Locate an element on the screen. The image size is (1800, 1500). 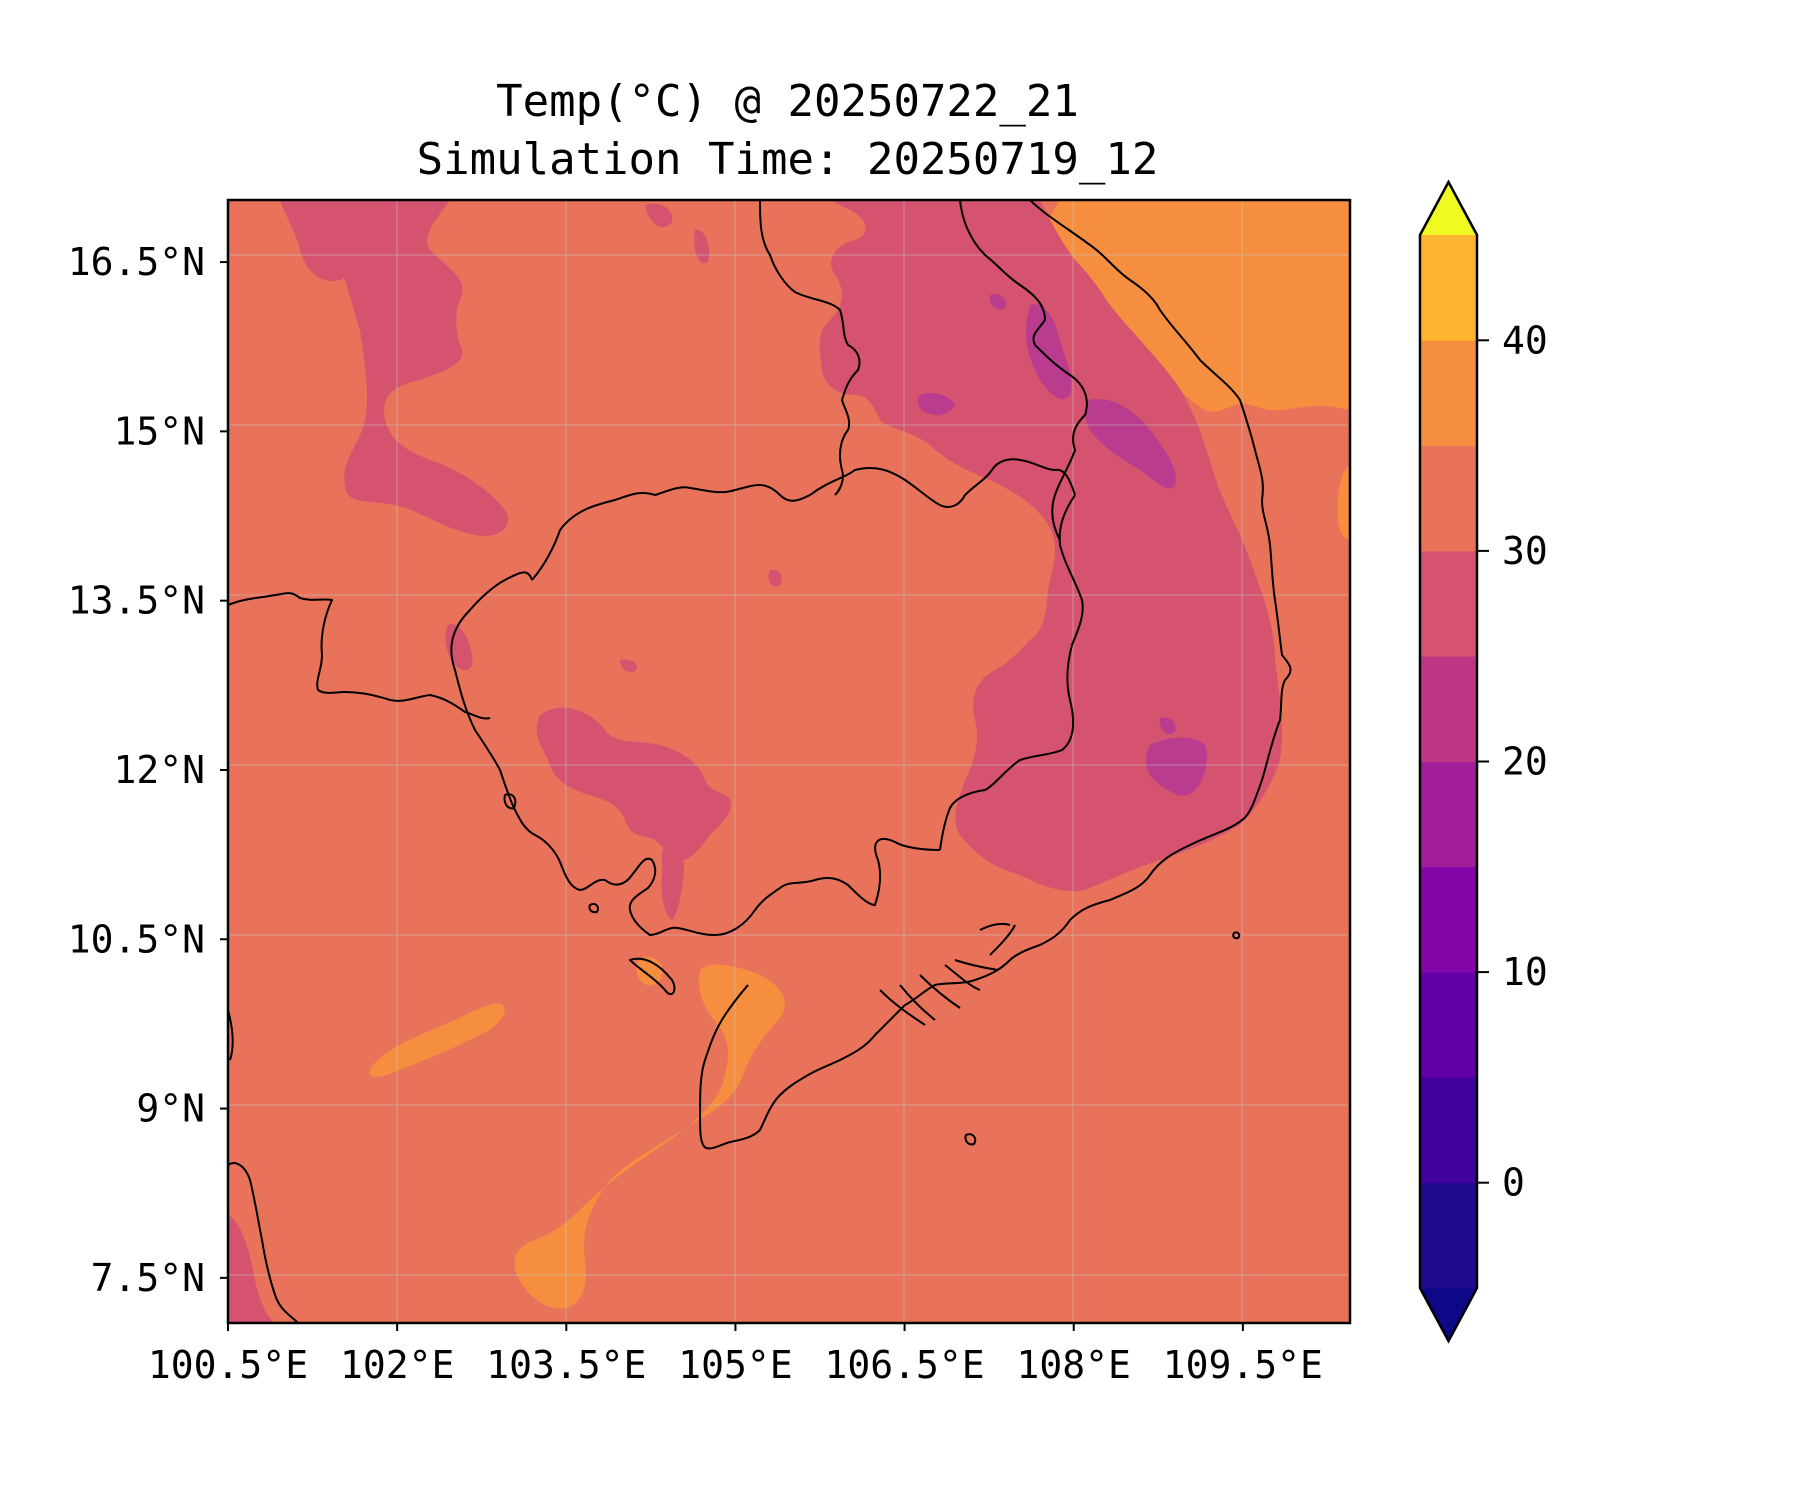
cool-region-cambodia-west is located at coordinates (633, 784).